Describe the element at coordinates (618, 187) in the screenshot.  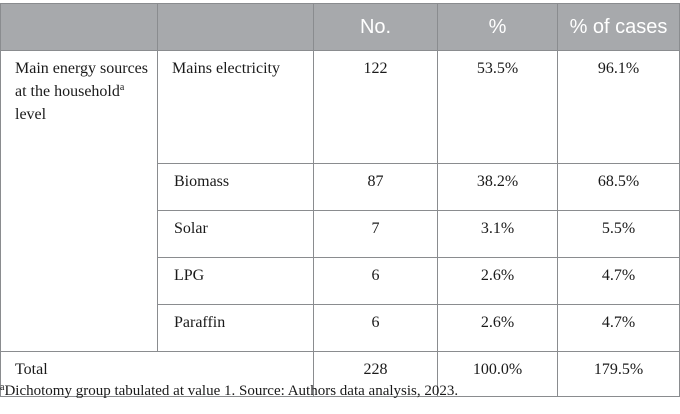
I see `percent-cases-cell: 68.5%` at that location.